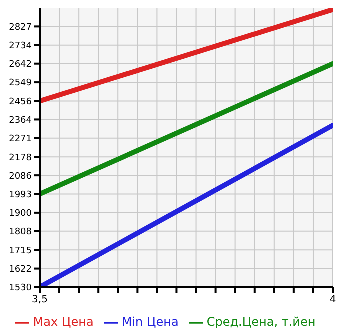 This screenshot has height=335, width=345. Describe the element at coordinates (20, 83) in the screenshot. I see `y-tick-label: 2549` at that location.